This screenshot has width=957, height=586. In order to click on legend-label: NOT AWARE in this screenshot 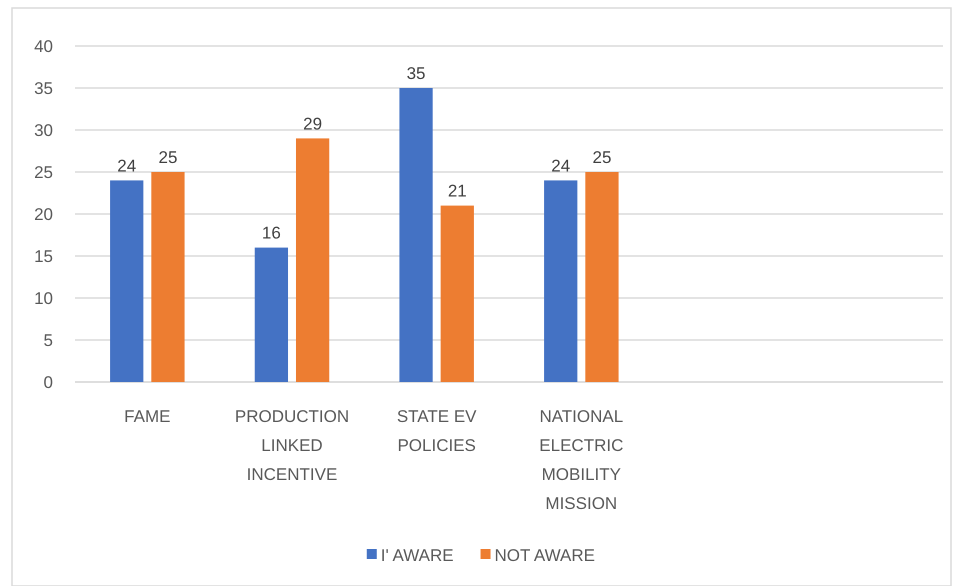, I will do `click(544, 555)`.